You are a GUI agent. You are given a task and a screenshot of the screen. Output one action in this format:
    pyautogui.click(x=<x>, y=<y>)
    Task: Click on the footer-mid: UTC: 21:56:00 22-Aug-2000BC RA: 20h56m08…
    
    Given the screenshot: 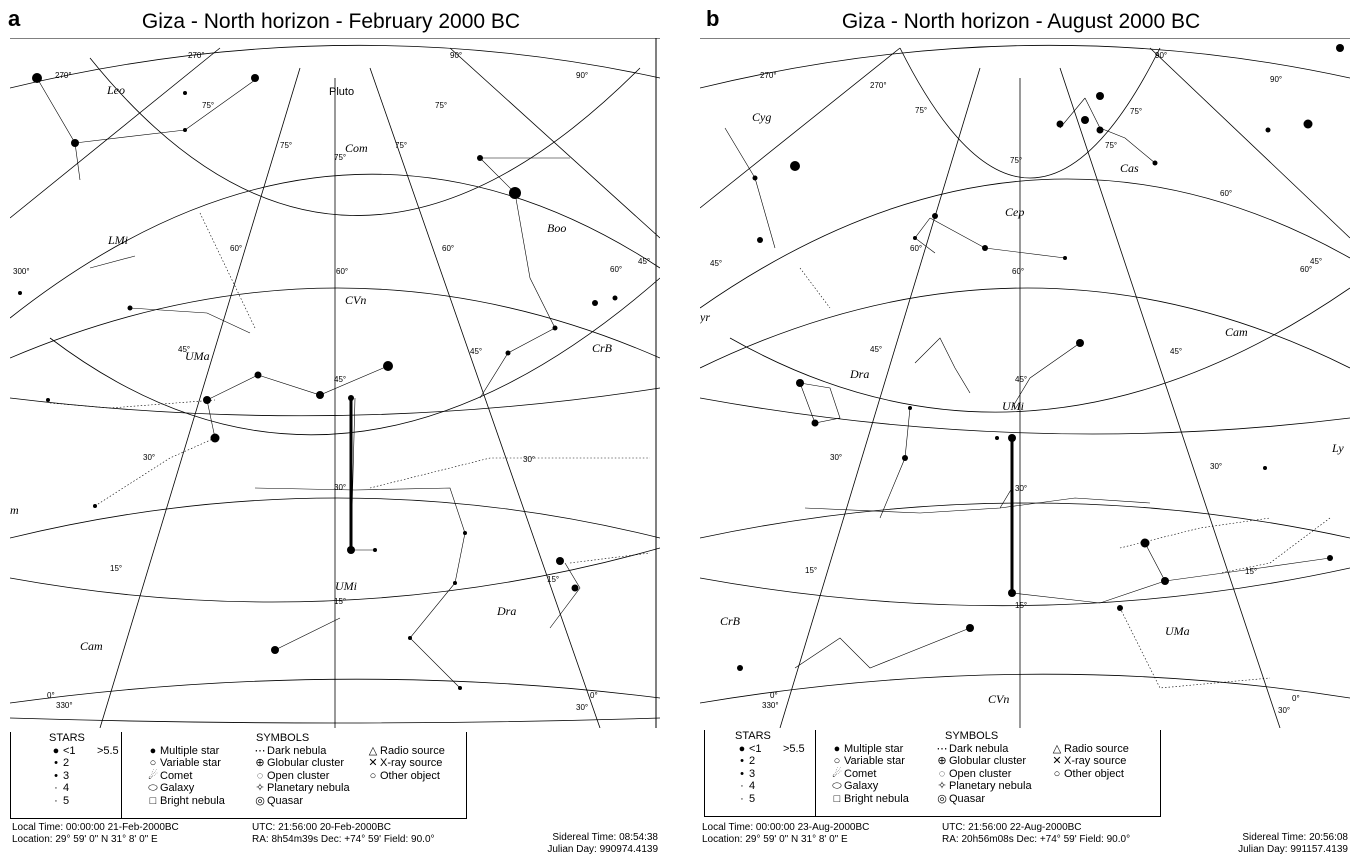 What is the action you would take?
    pyautogui.click(x=1036, y=833)
    